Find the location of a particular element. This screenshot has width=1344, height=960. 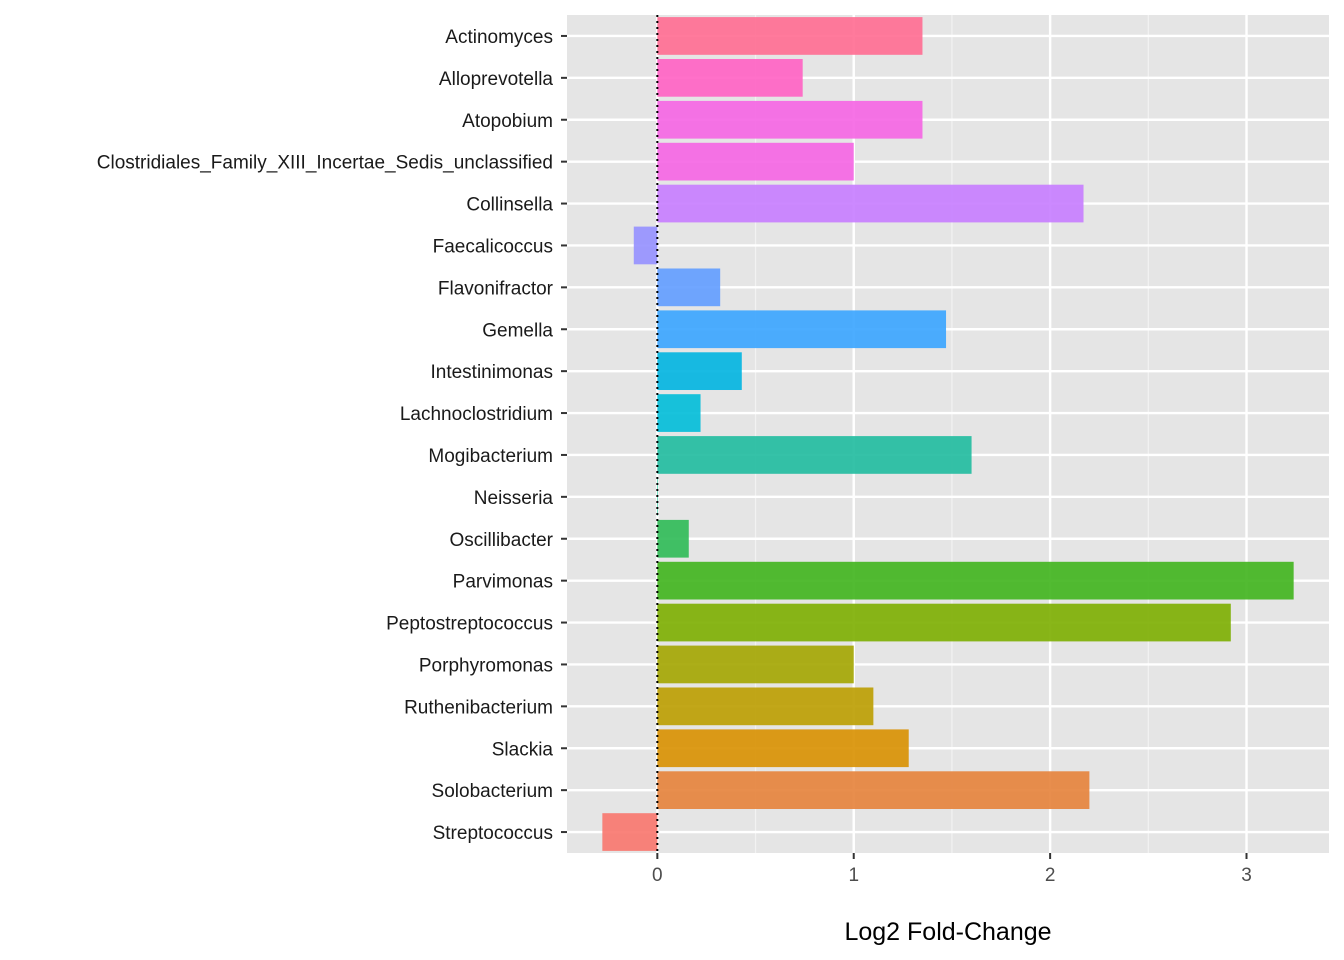

y-tick-label: Atopobium is located at coordinates (507, 121).